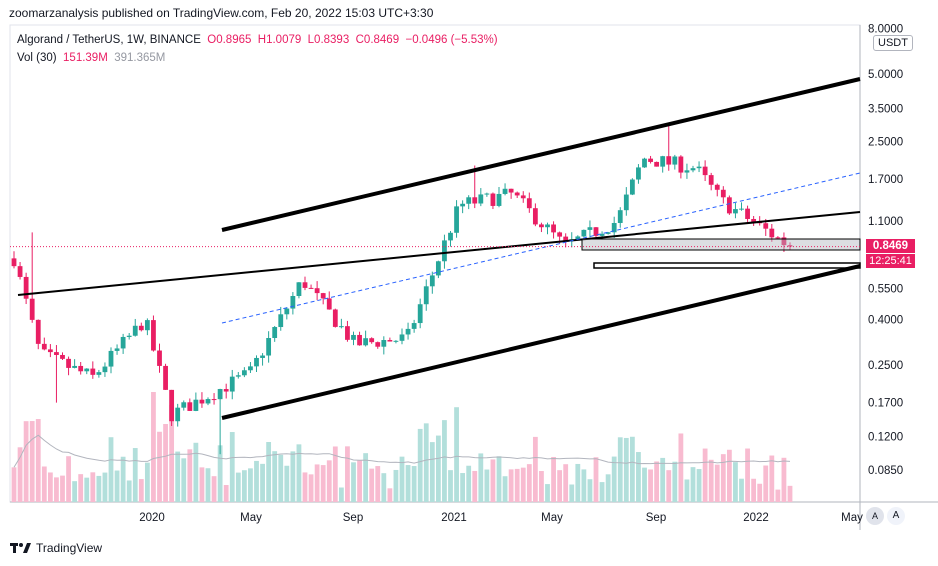 The height and width of the screenshot is (566, 938). I want to click on volume-label: Vol (30), so click(37, 58).